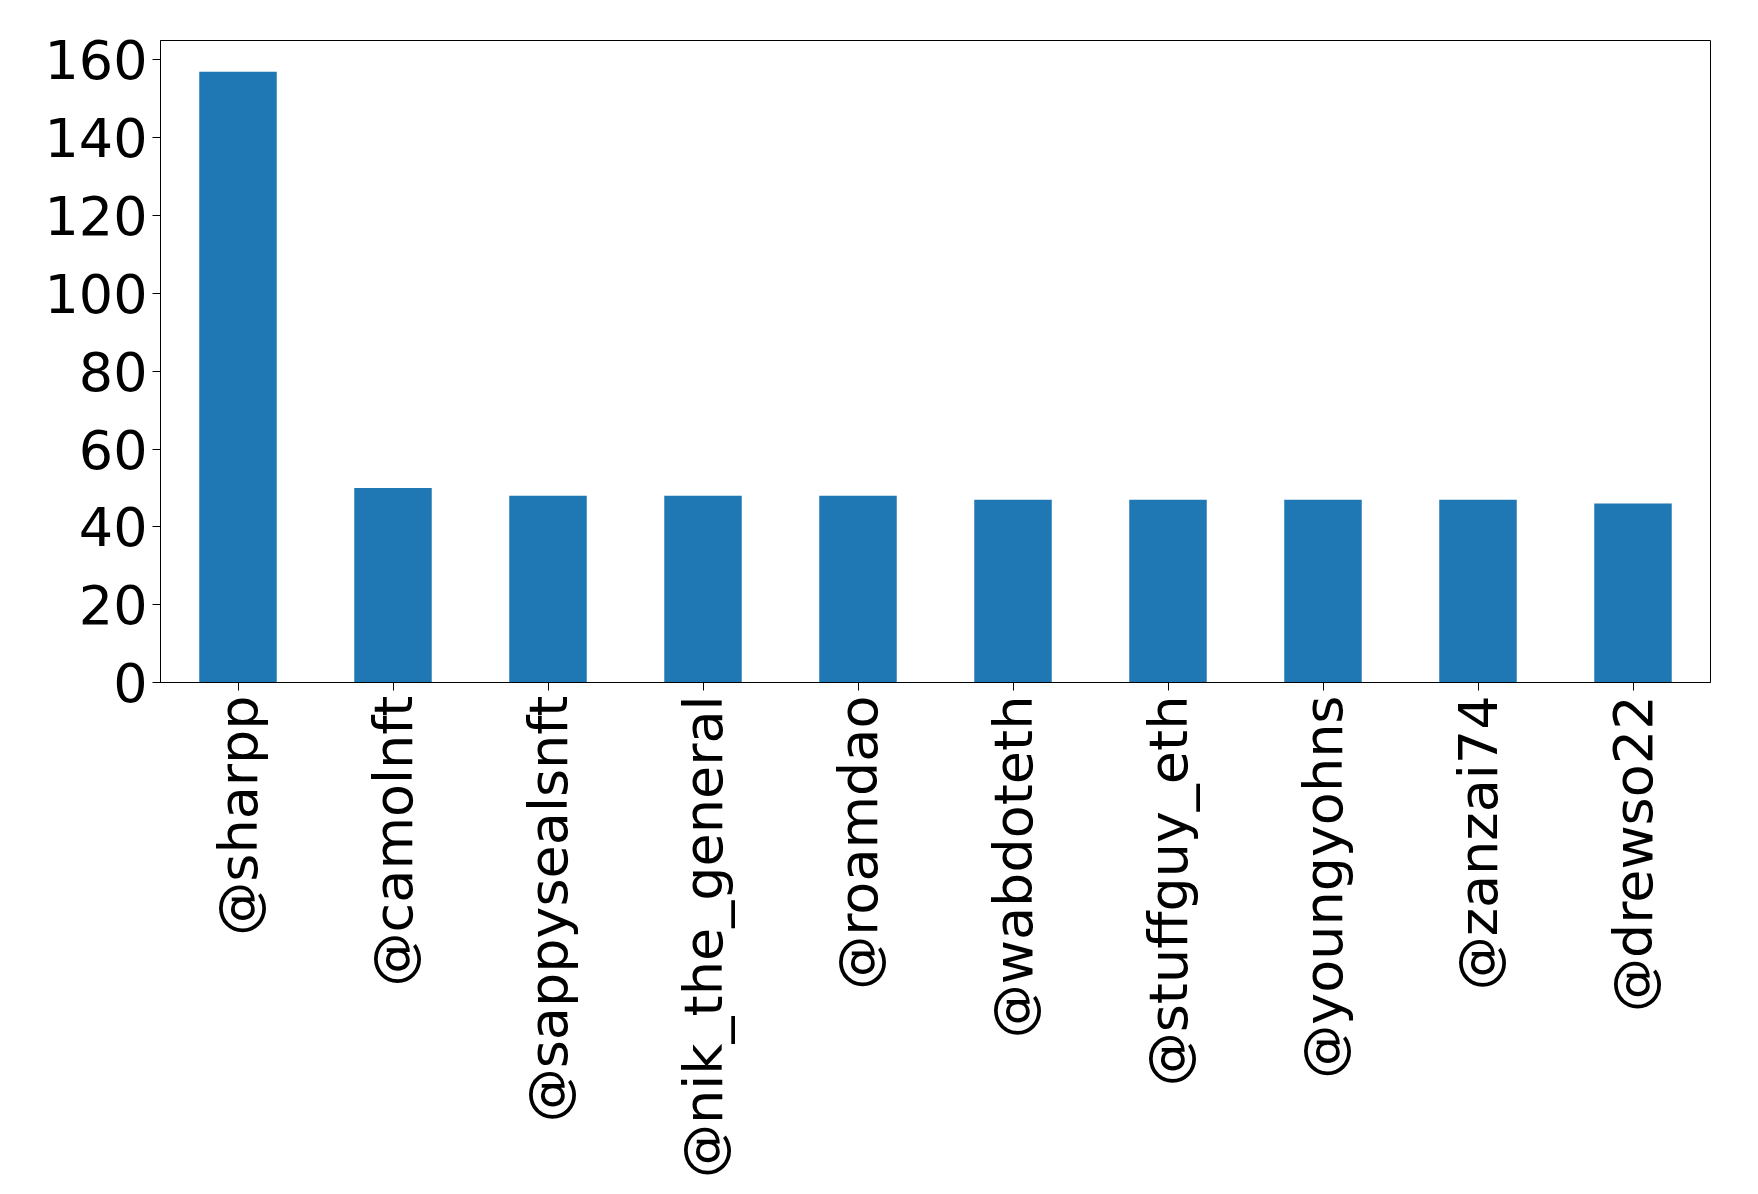  Describe the element at coordinates (1633, 854) in the screenshot. I see `x-tick-label: @drewso22` at that location.